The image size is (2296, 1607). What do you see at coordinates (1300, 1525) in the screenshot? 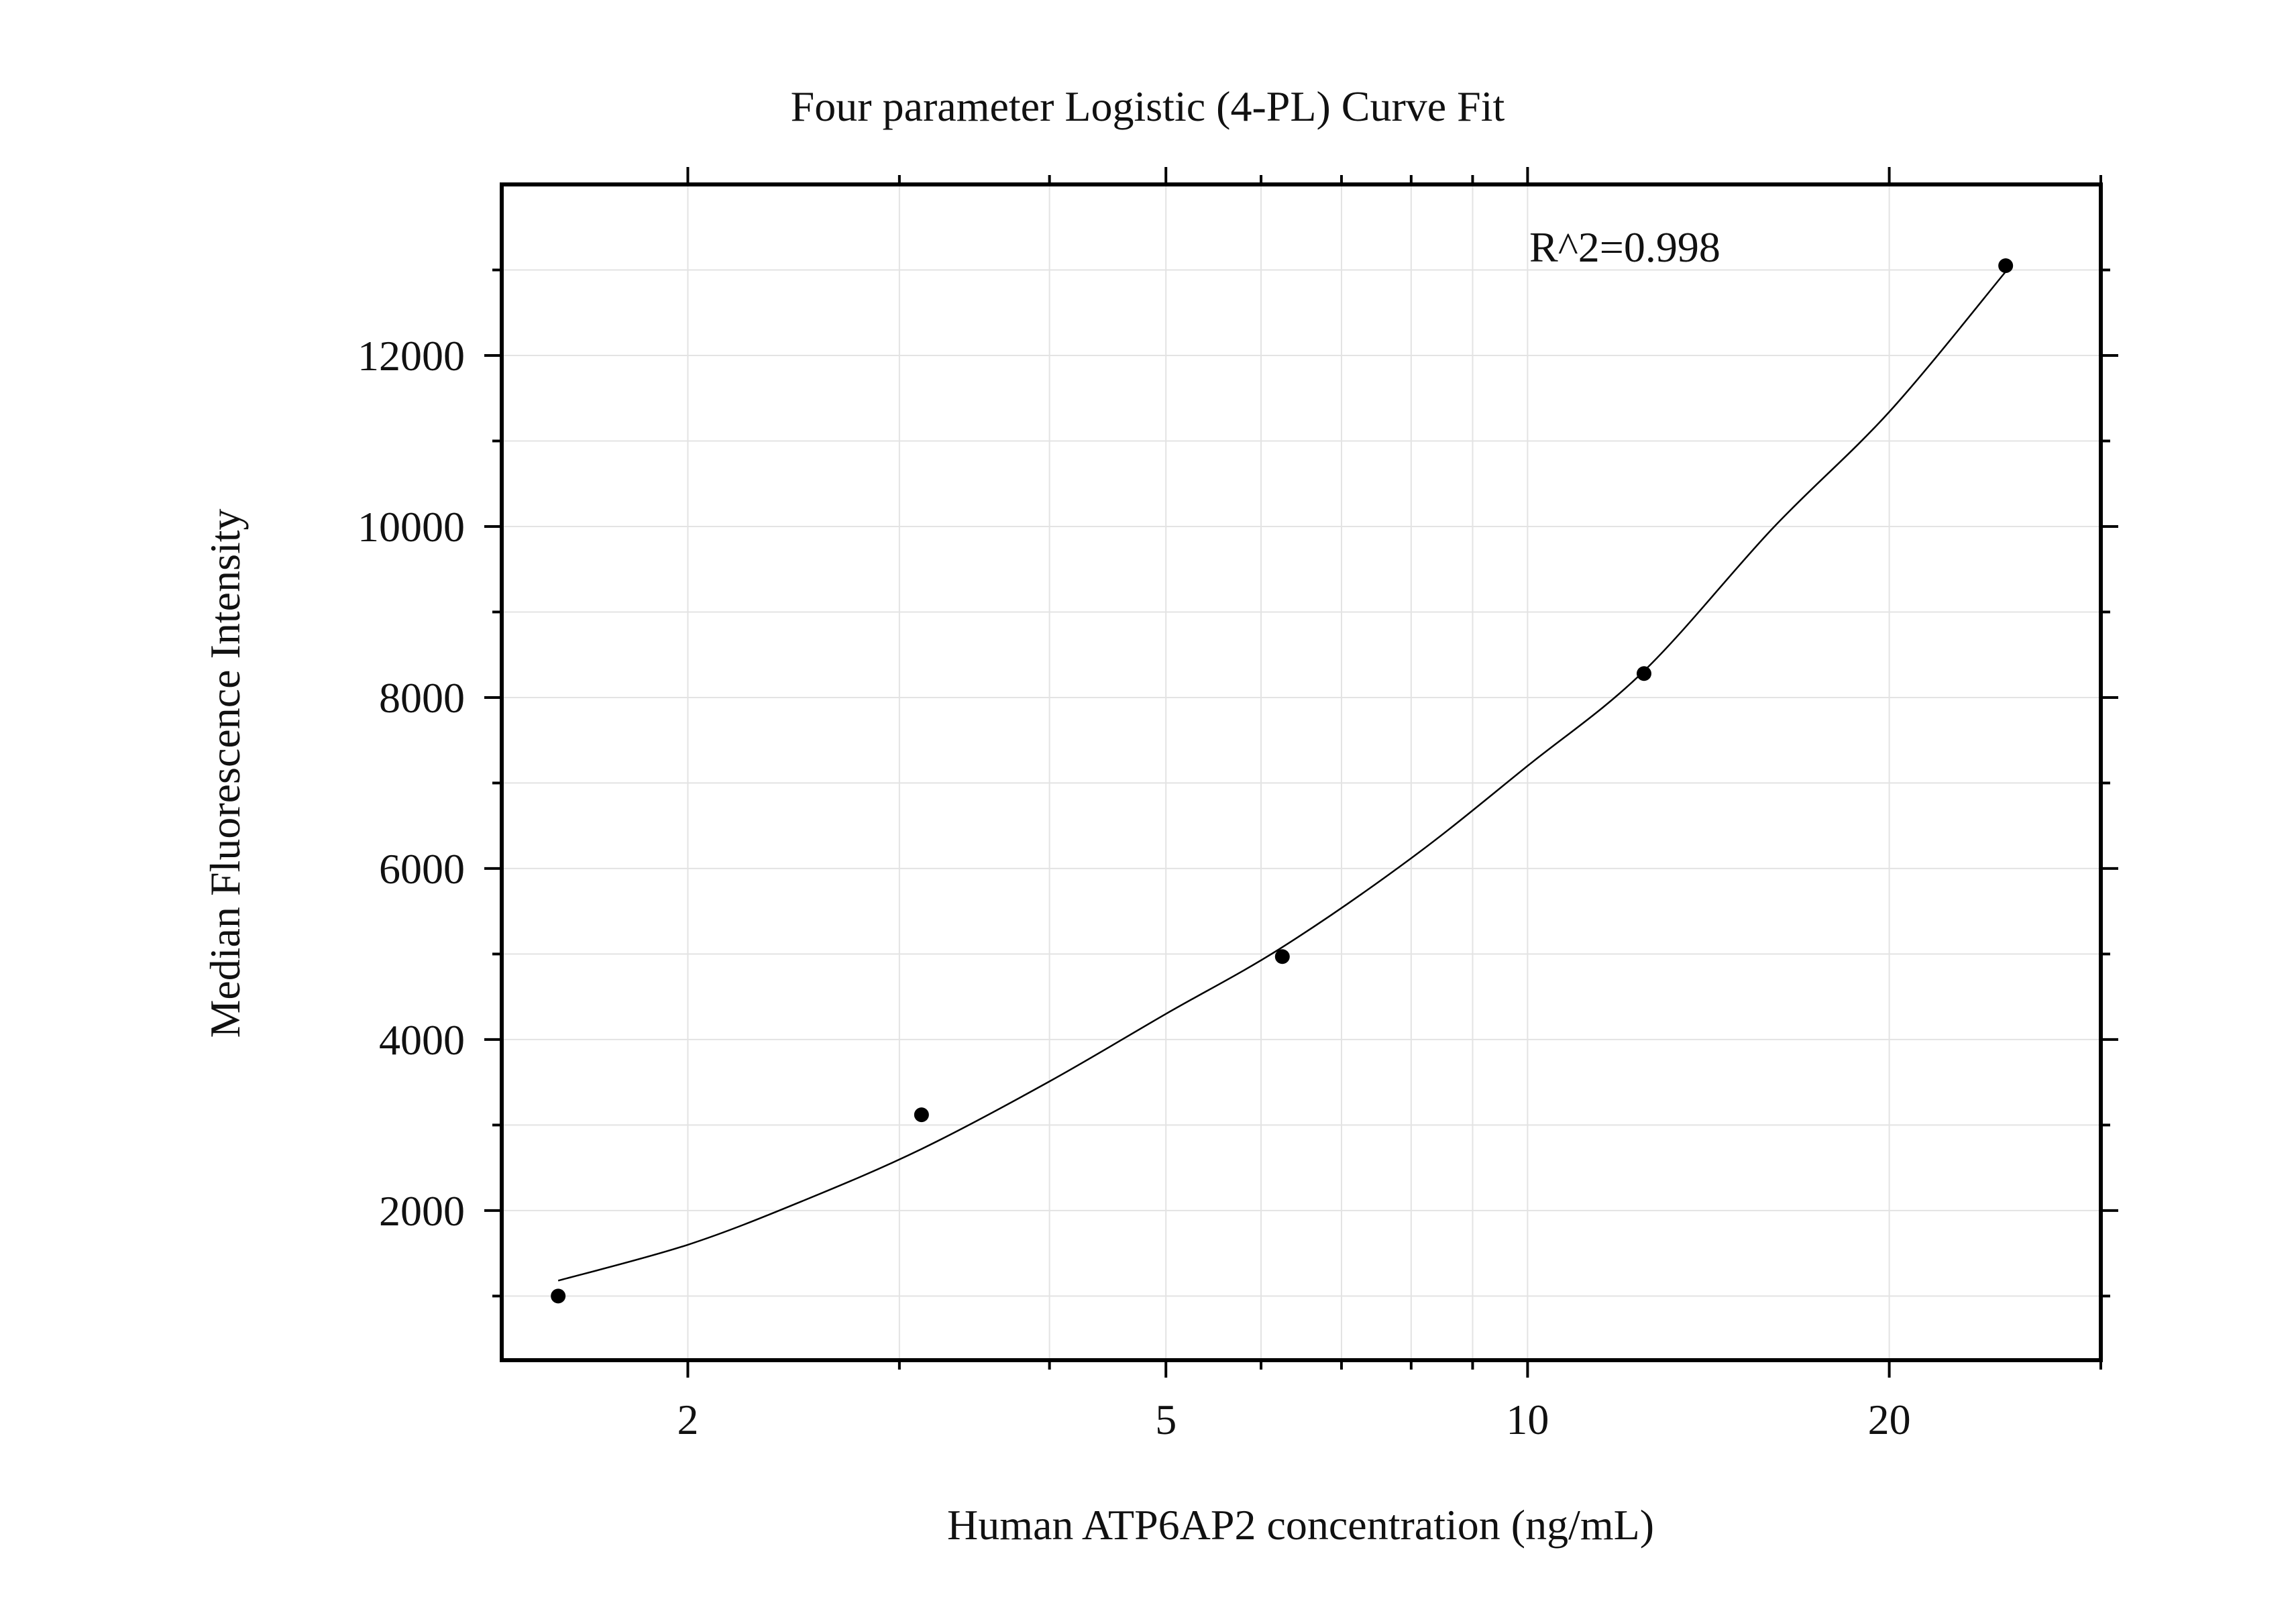
I see `x-axis-label: Human ATP6AP2 concentration (ng/mL)` at bounding box center [1300, 1525].